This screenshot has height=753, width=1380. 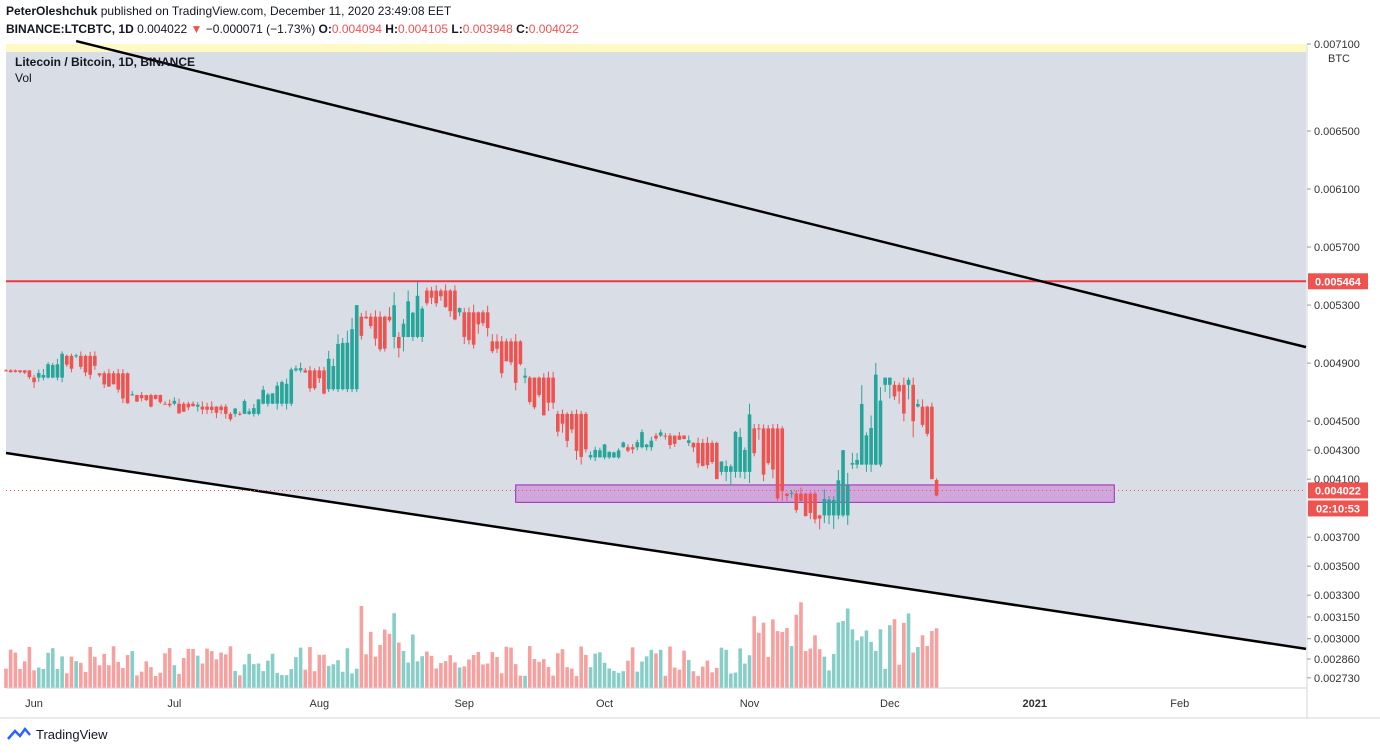 I want to click on time-tick-label: Aug, so click(x=320, y=704).